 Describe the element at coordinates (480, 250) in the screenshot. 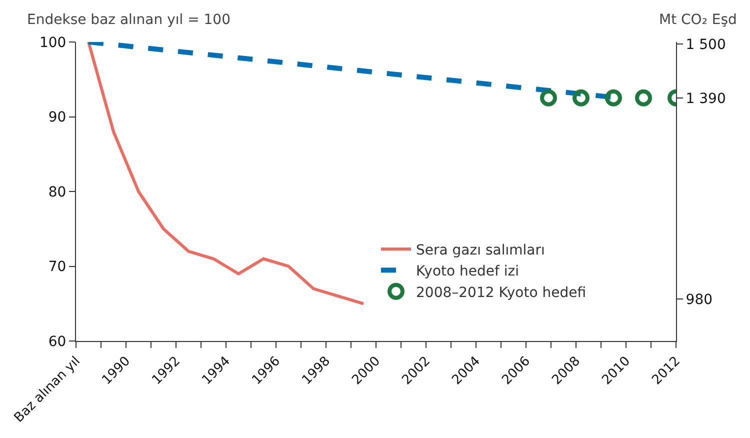

I see `legend-label: Sera gazı salımları` at that location.